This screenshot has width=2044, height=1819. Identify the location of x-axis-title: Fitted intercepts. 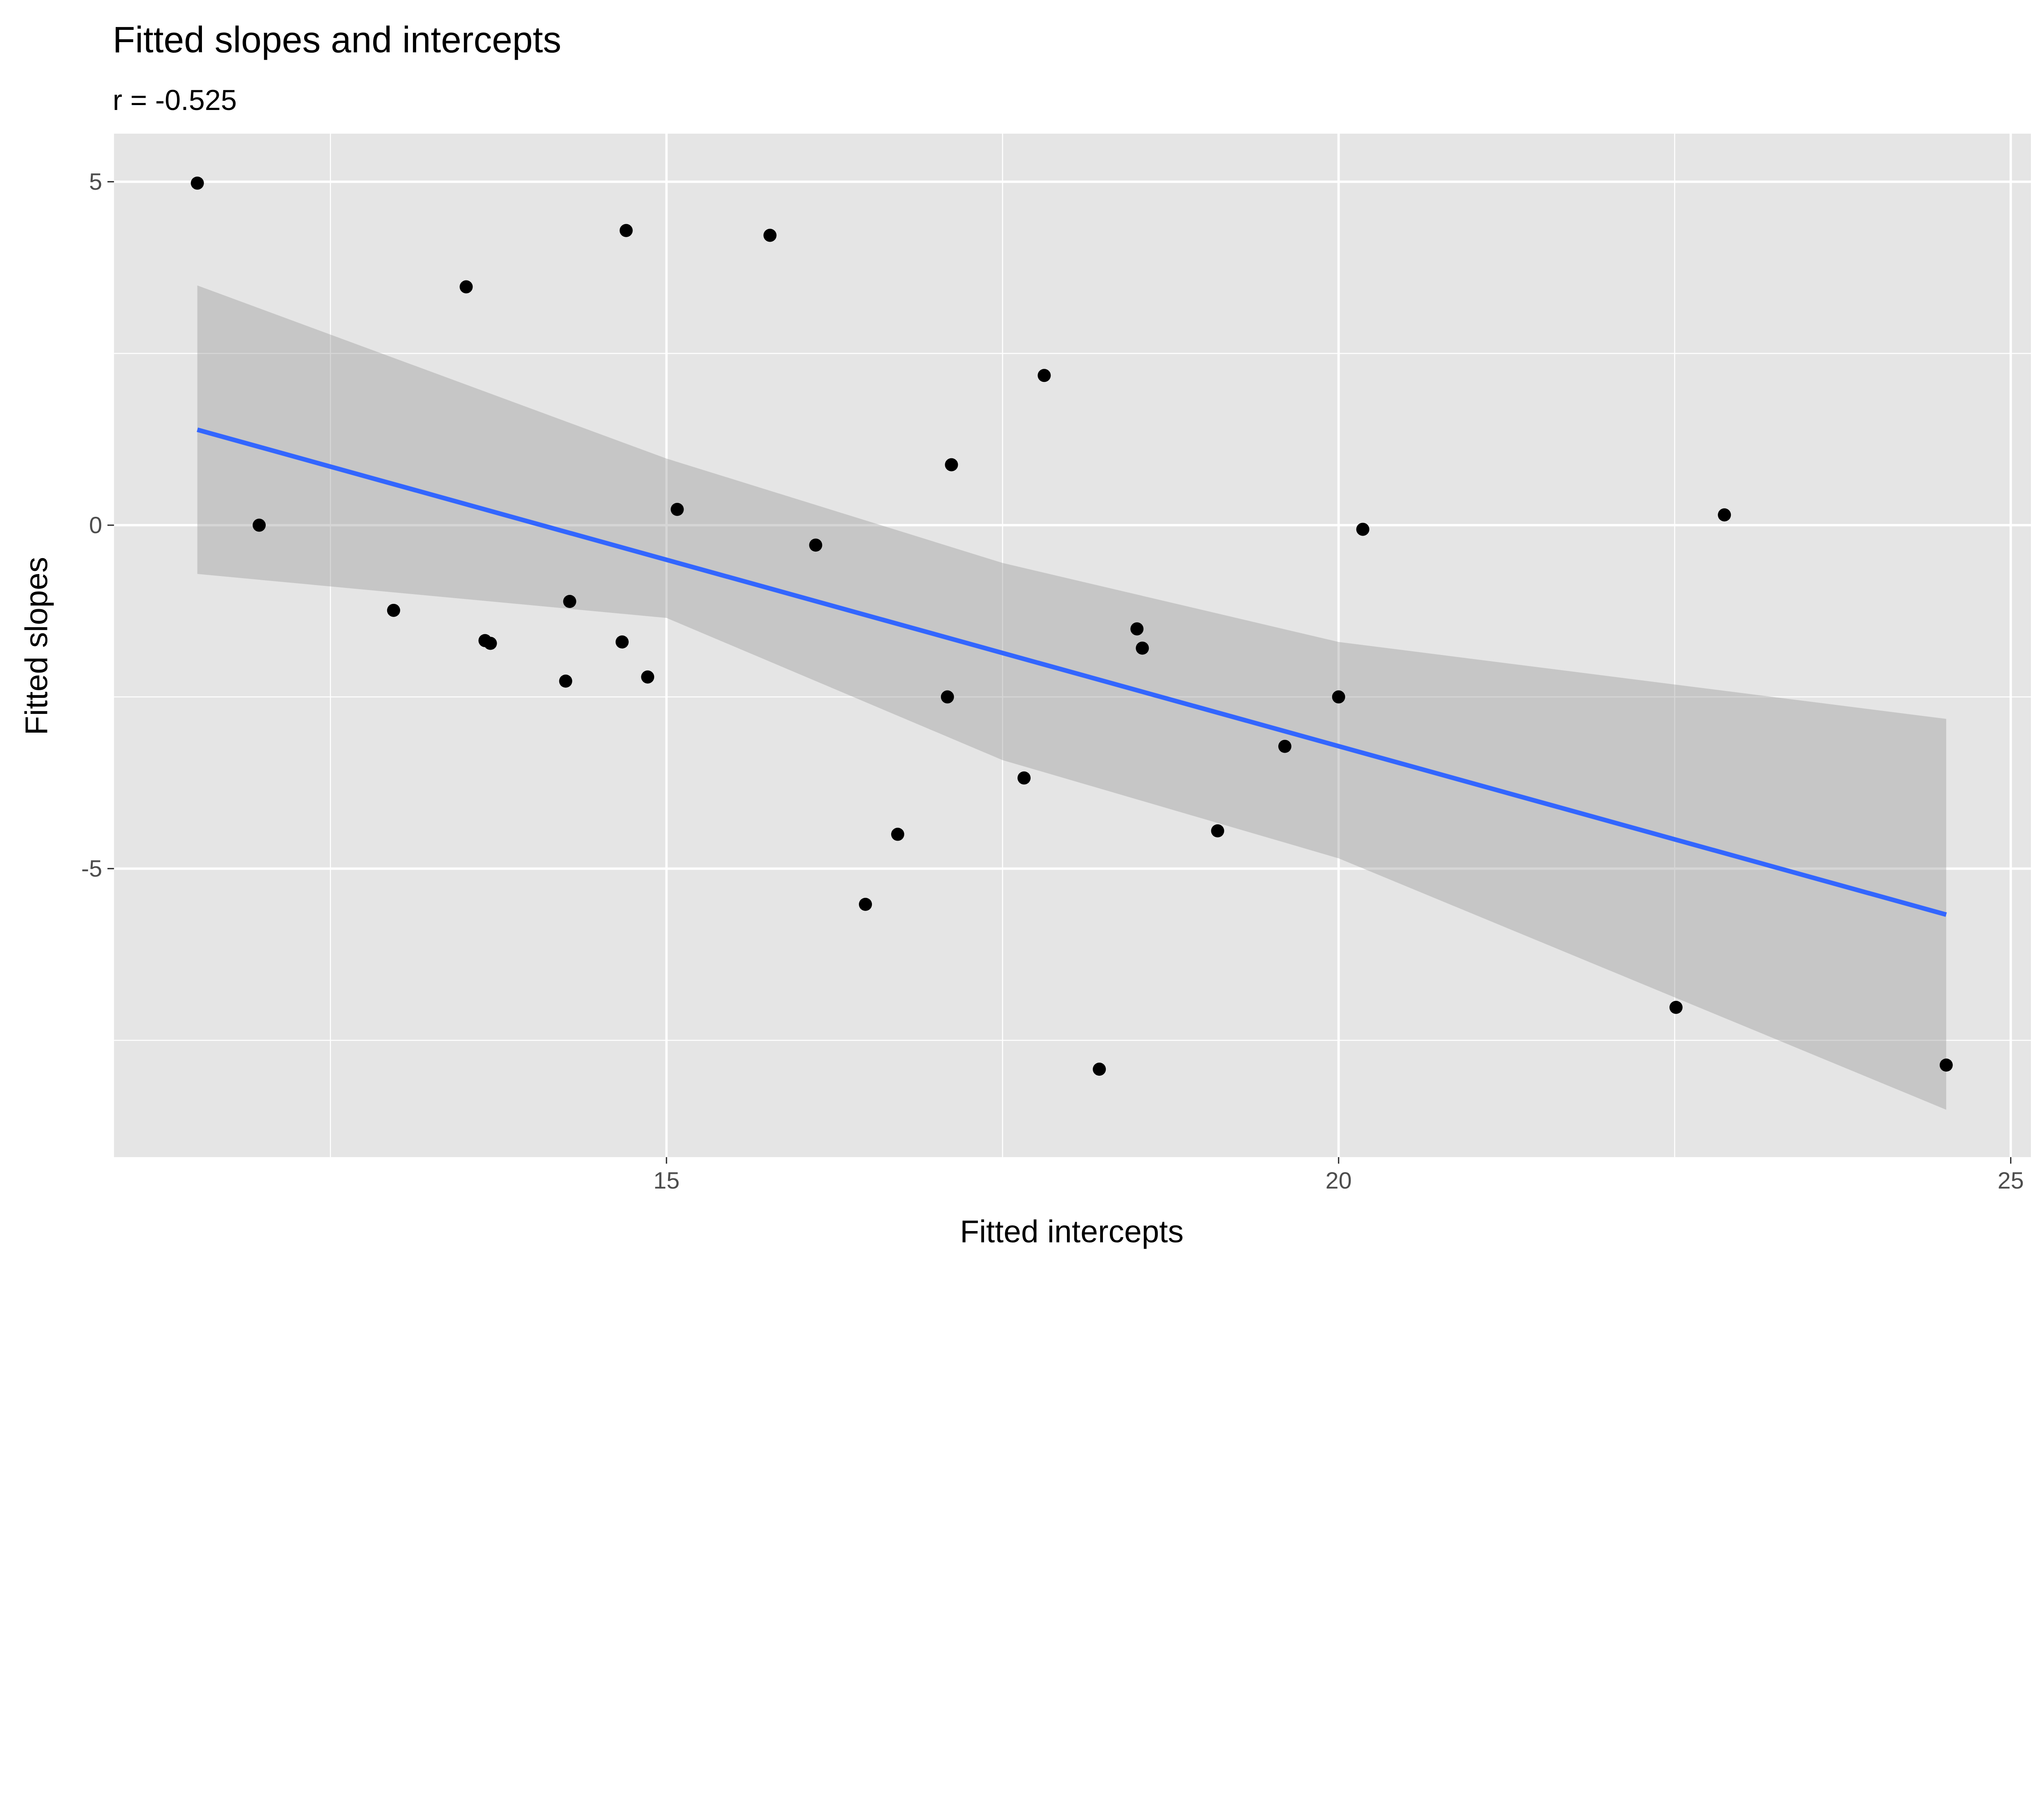
(1071, 1231).